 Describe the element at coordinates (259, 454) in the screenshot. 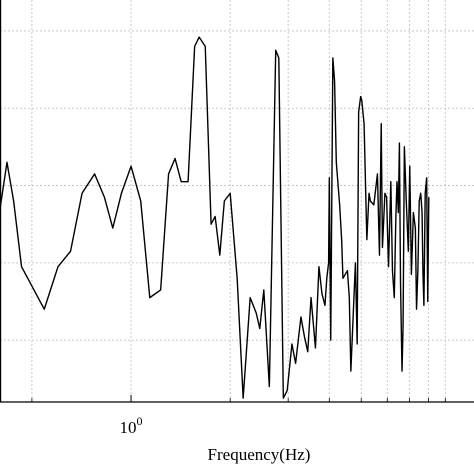

I see `x-axis-label: Frequency(Hz)` at that location.